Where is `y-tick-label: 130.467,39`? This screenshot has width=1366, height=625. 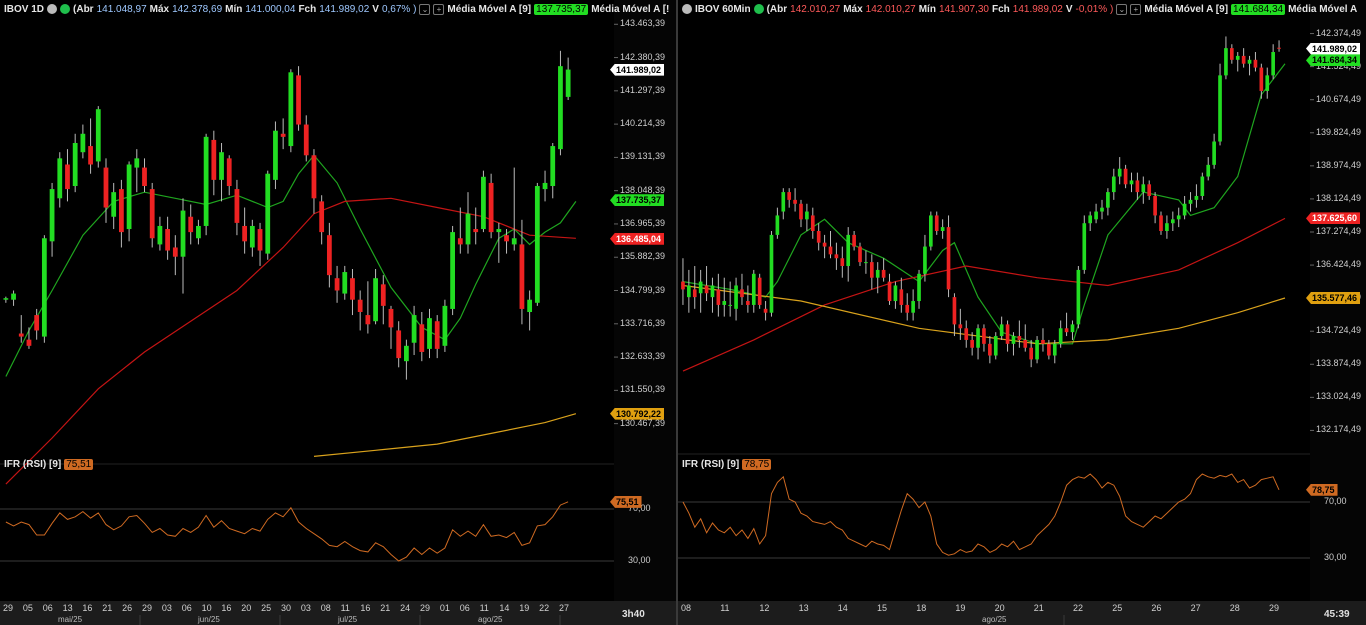 y-tick-label: 130.467,39 is located at coordinates (643, 422).